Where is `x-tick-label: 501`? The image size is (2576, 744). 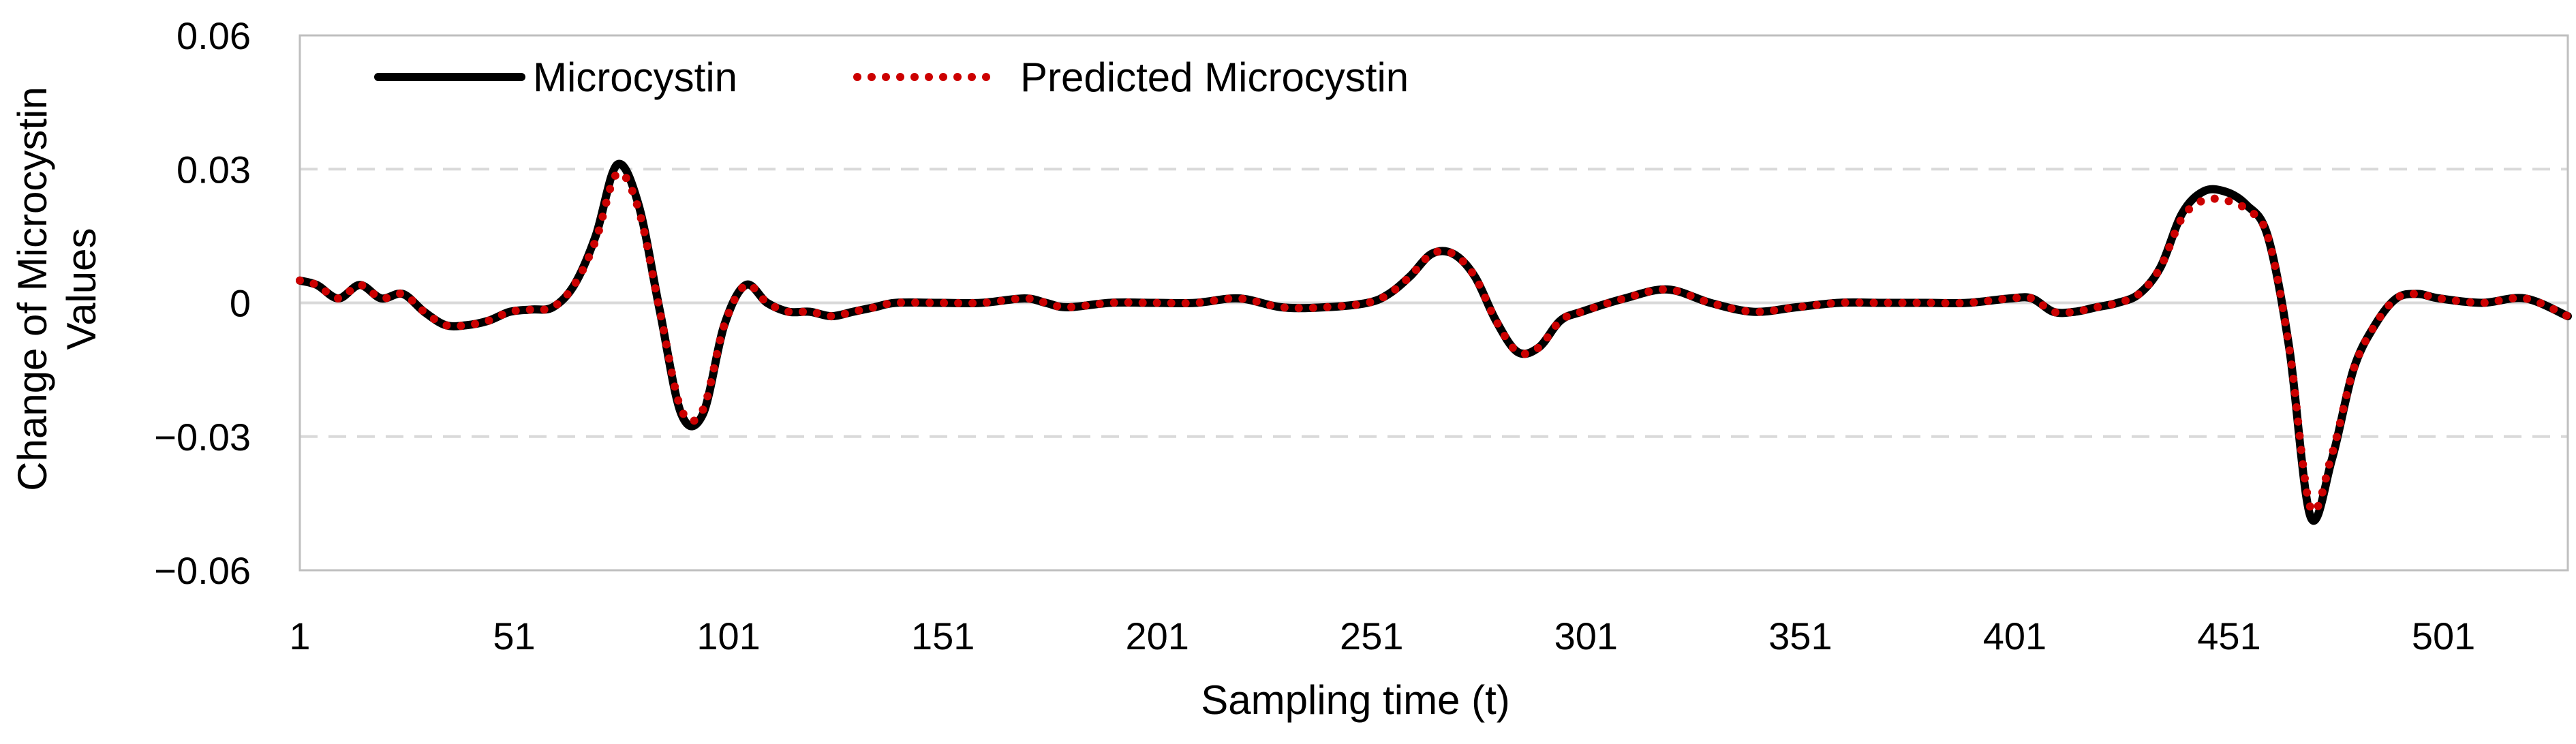
x-tick-label: 501 is located at coordinates (2443, 636).